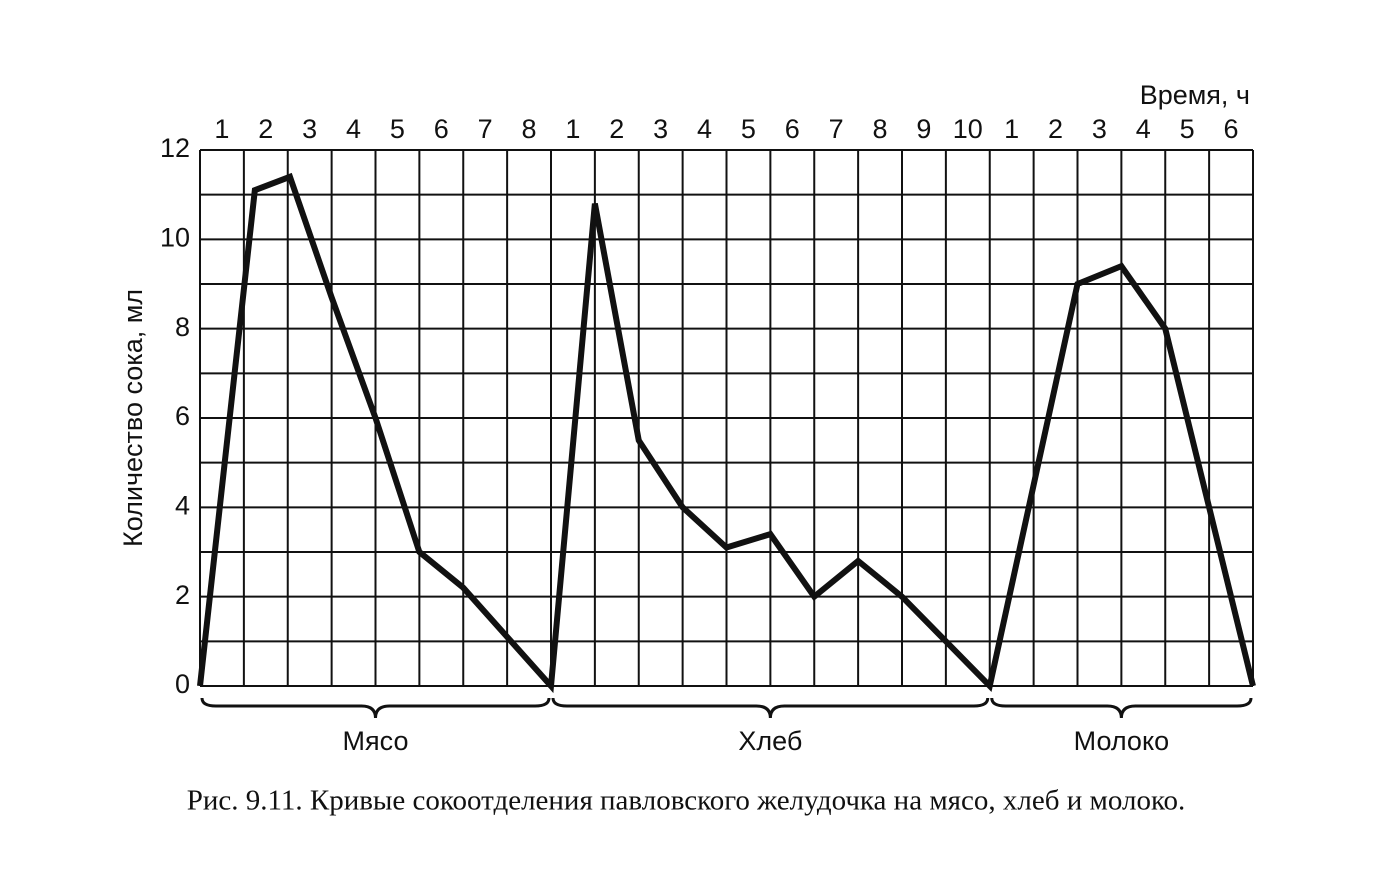 This screenshot has height=869, width=1373. Describe the element at coordinates (770, 741) in the screenshot. I see `group-label: Хлеб` at that location.